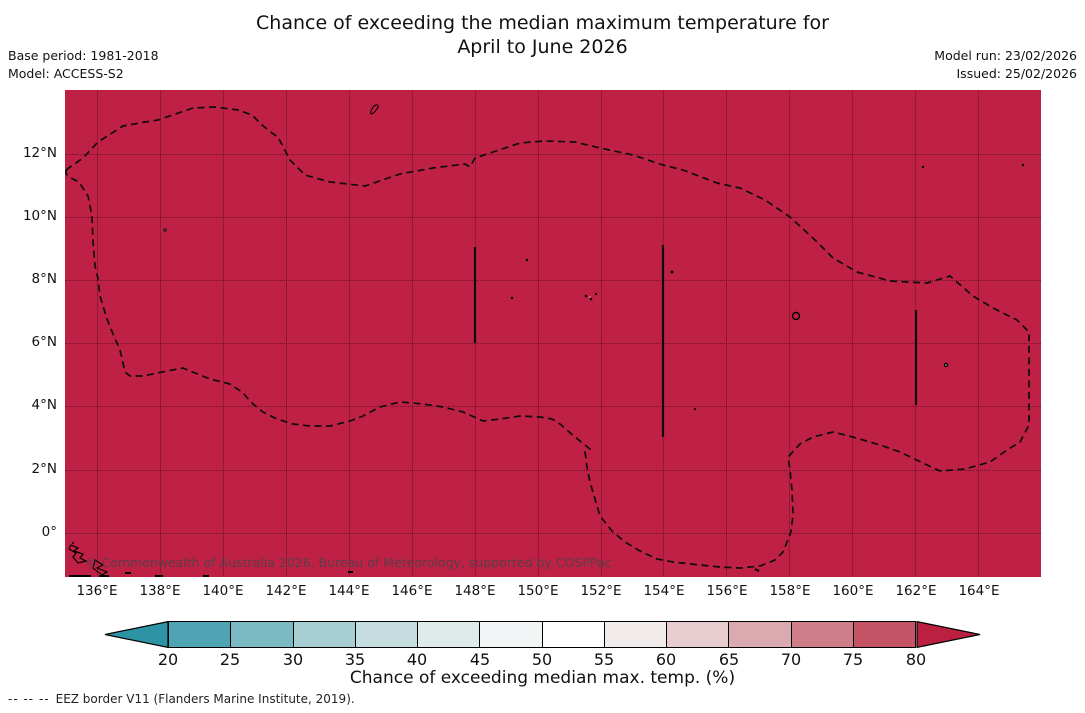 This screenshot has width=1085, height=713. What do you see at coordinates (44, 405) in the screenshot?
I see `y-axis-tick: 4°N` at bounding box center [44, 405].